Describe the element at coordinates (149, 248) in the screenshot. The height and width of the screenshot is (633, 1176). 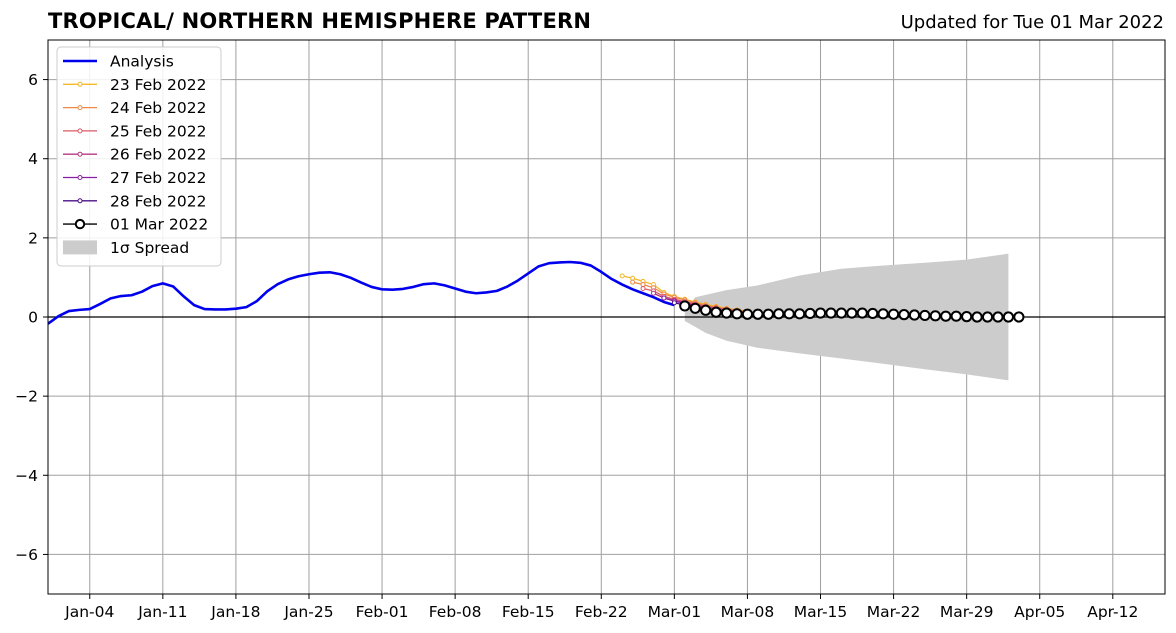
I see `legend-label: 1σ Spread` at that location.